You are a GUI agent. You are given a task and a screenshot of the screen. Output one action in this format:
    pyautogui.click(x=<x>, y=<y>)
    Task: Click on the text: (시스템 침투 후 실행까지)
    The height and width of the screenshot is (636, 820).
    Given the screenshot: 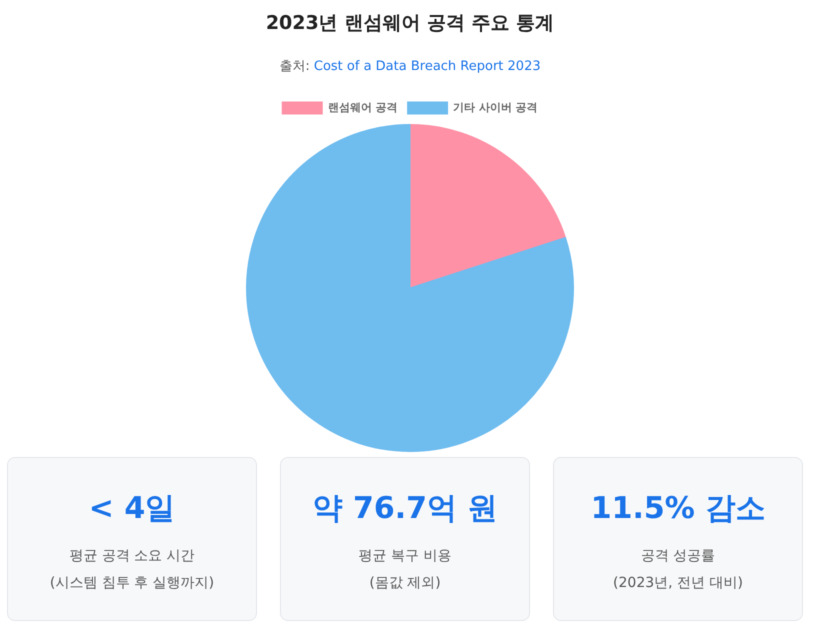 What is the action you would take?
    pyautogui.click(x=132, y=583)
    